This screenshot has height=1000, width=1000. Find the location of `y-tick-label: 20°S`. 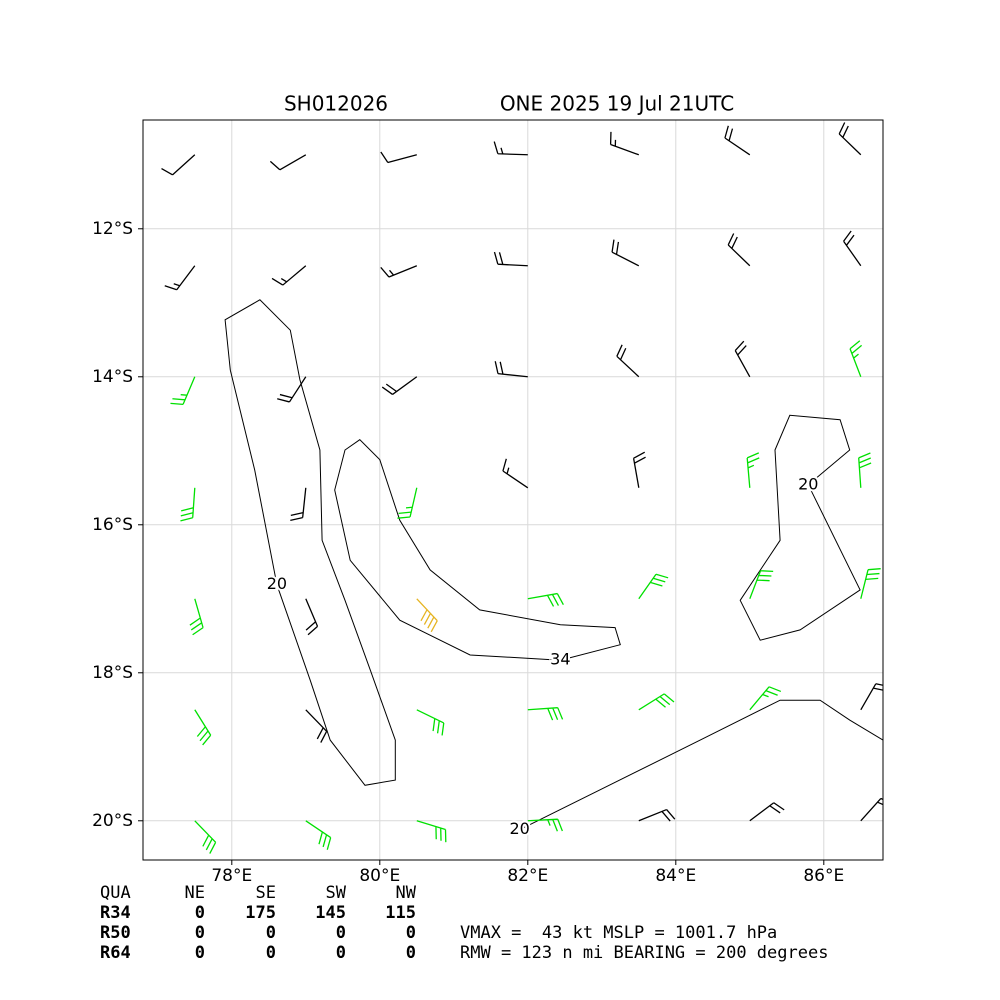

y-tick-label: 20°S is located at coordinates (112, 821).